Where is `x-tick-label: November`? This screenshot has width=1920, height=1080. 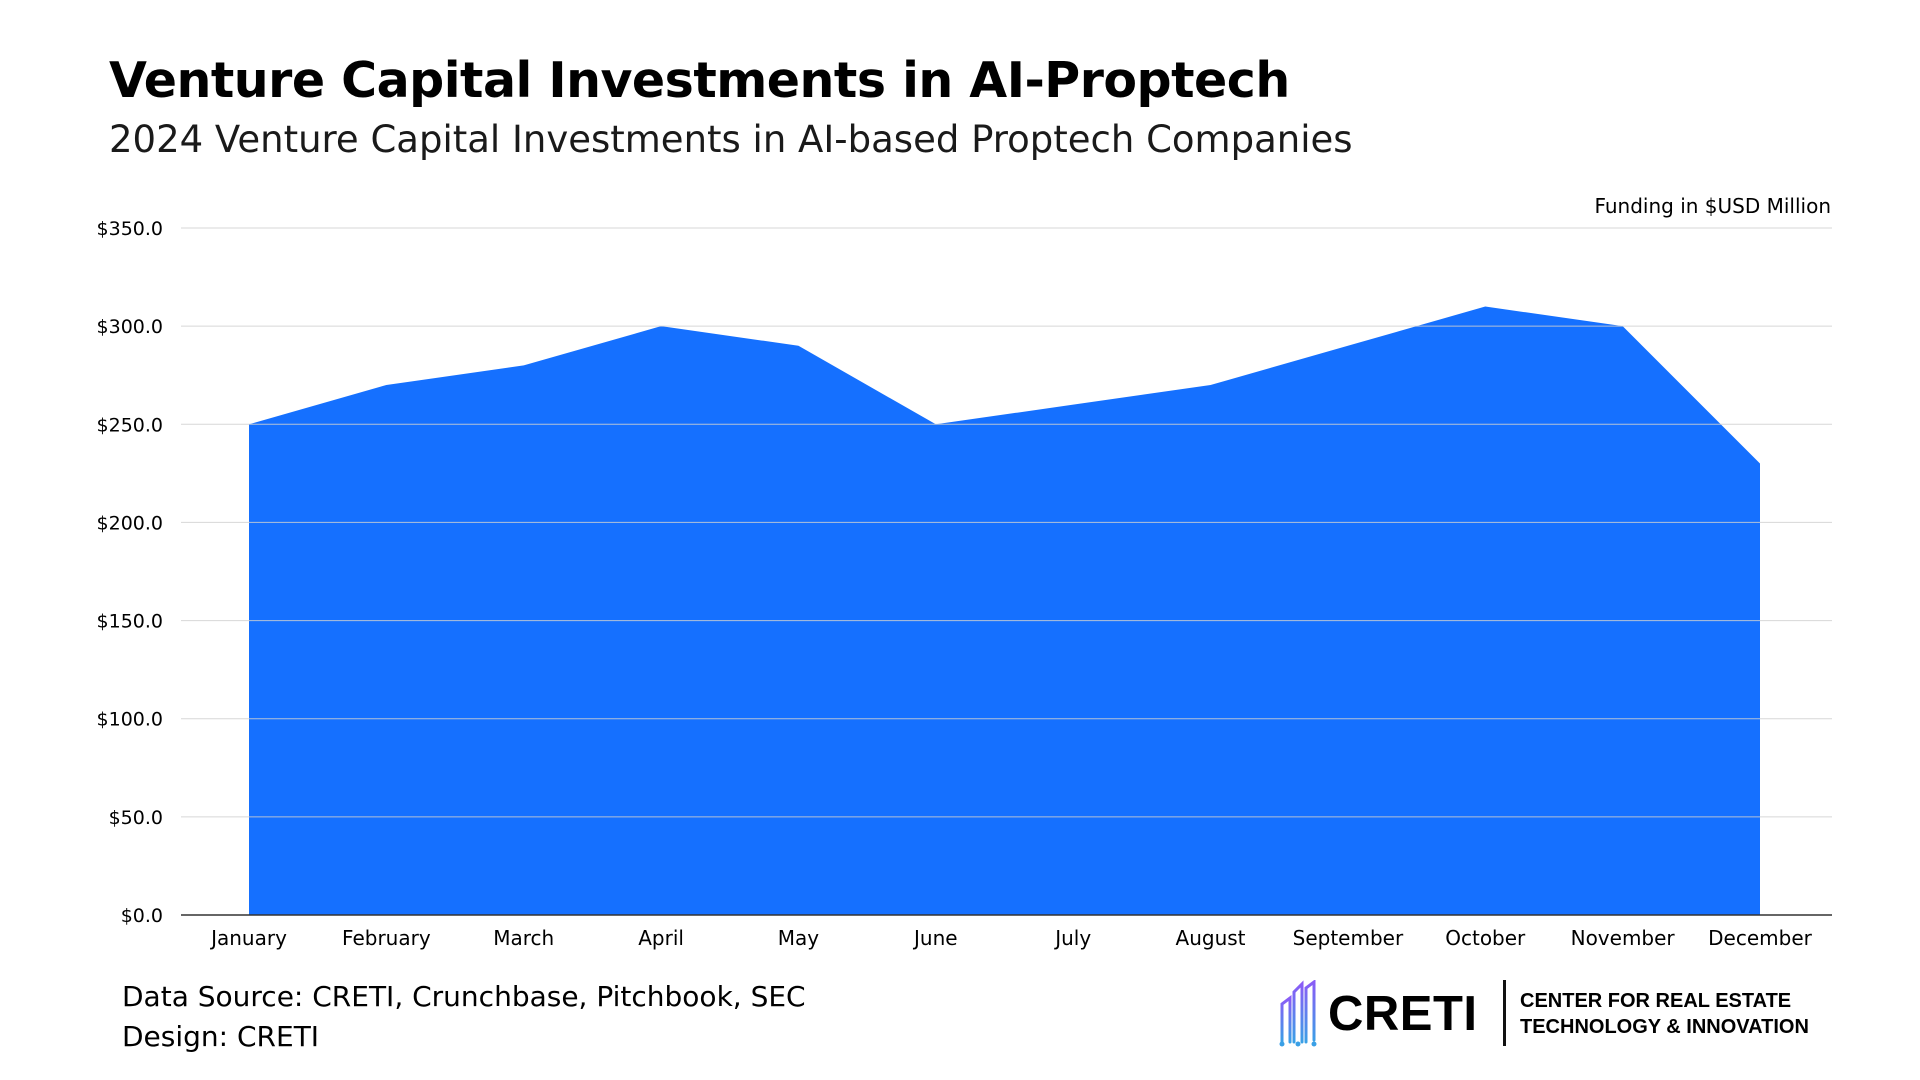 x-tick-label: November is located at coordinates (1623, 938).